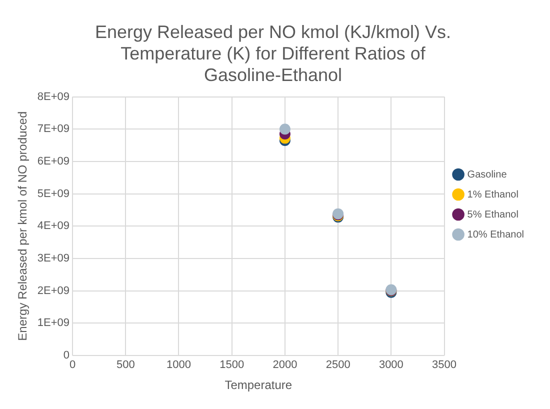 The height and width of the screenshot is (409, 550). Describe the element at coordinates (338, 365) in the screenshot. I see `x-tick-label: 2500` at that location.